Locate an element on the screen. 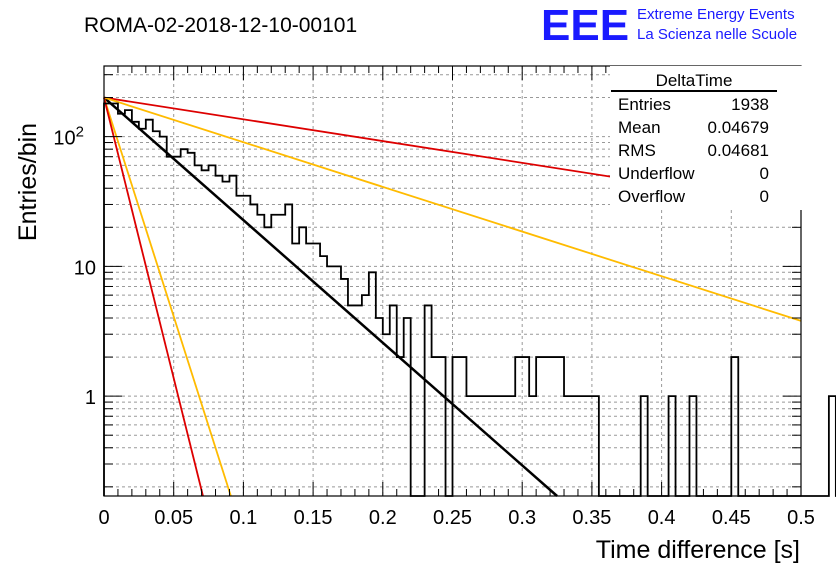  logo-line2: La Scienza nelle Scuole is located at coordinates (717, 34).